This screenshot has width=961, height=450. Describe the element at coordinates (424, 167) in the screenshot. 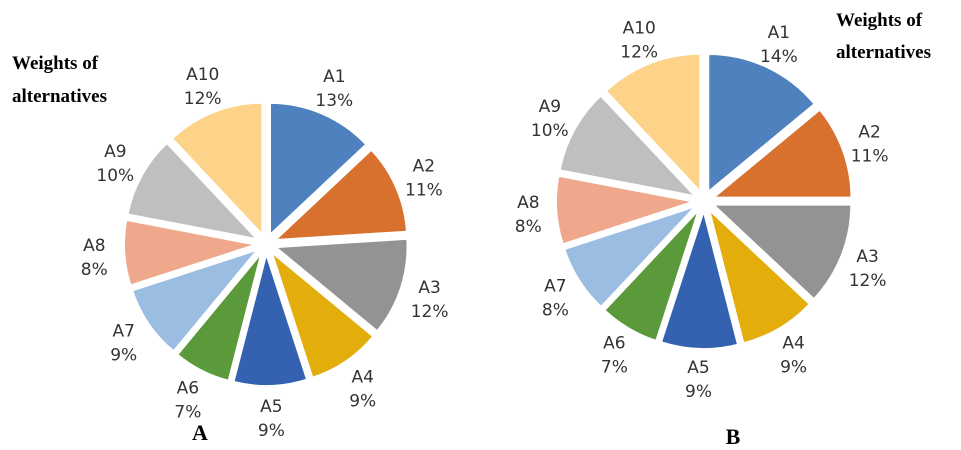

I see `pie-a-label-a2-category: A2` at that location.